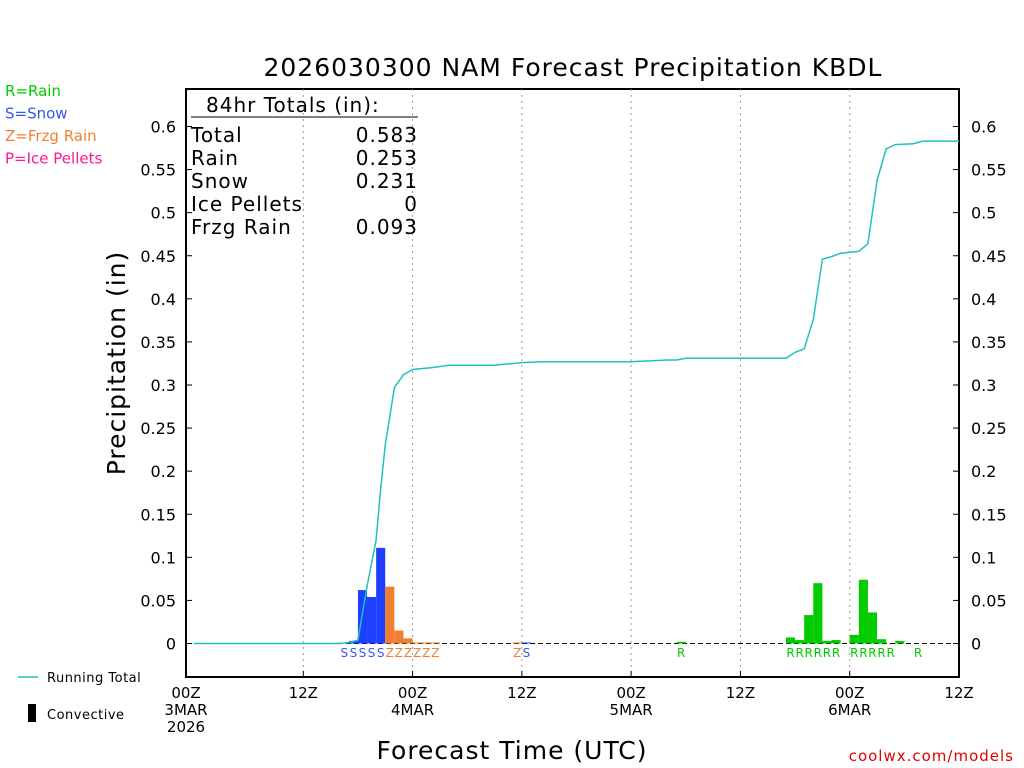 This screenshot has width=1024, height=768. I want to click on y-tick-label: 0.3, so click(983, 385).